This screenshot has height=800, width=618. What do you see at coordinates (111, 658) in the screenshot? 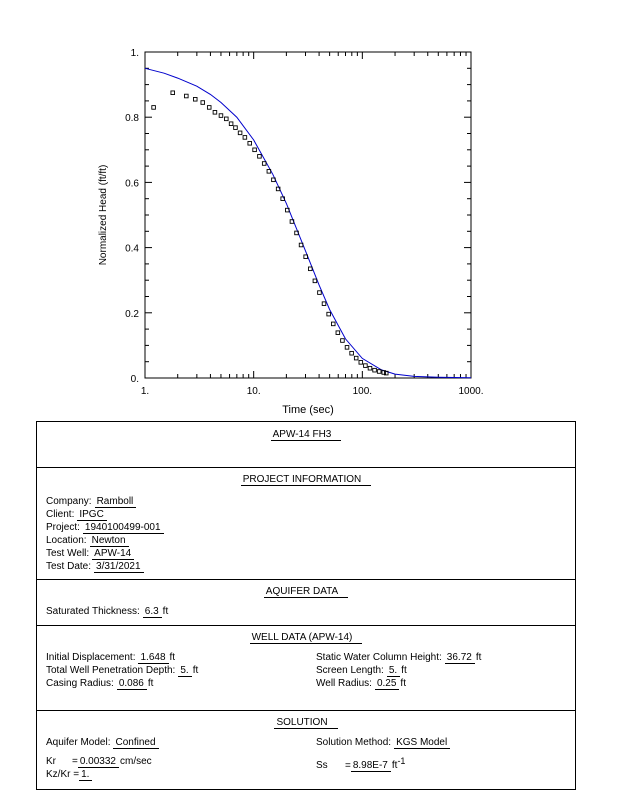
I see `initial-displacement-row: Initial Displacement: 1.648 ft` at bounding box center [111, 658].